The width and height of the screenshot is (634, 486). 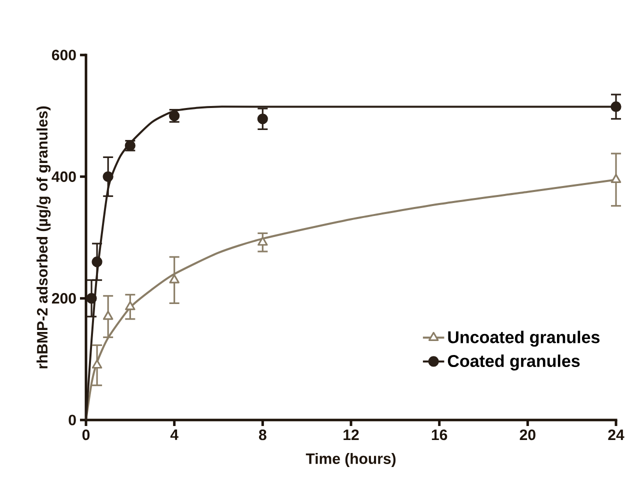 I want to click on x-tick-label: 20, so click(x=528, y=435).